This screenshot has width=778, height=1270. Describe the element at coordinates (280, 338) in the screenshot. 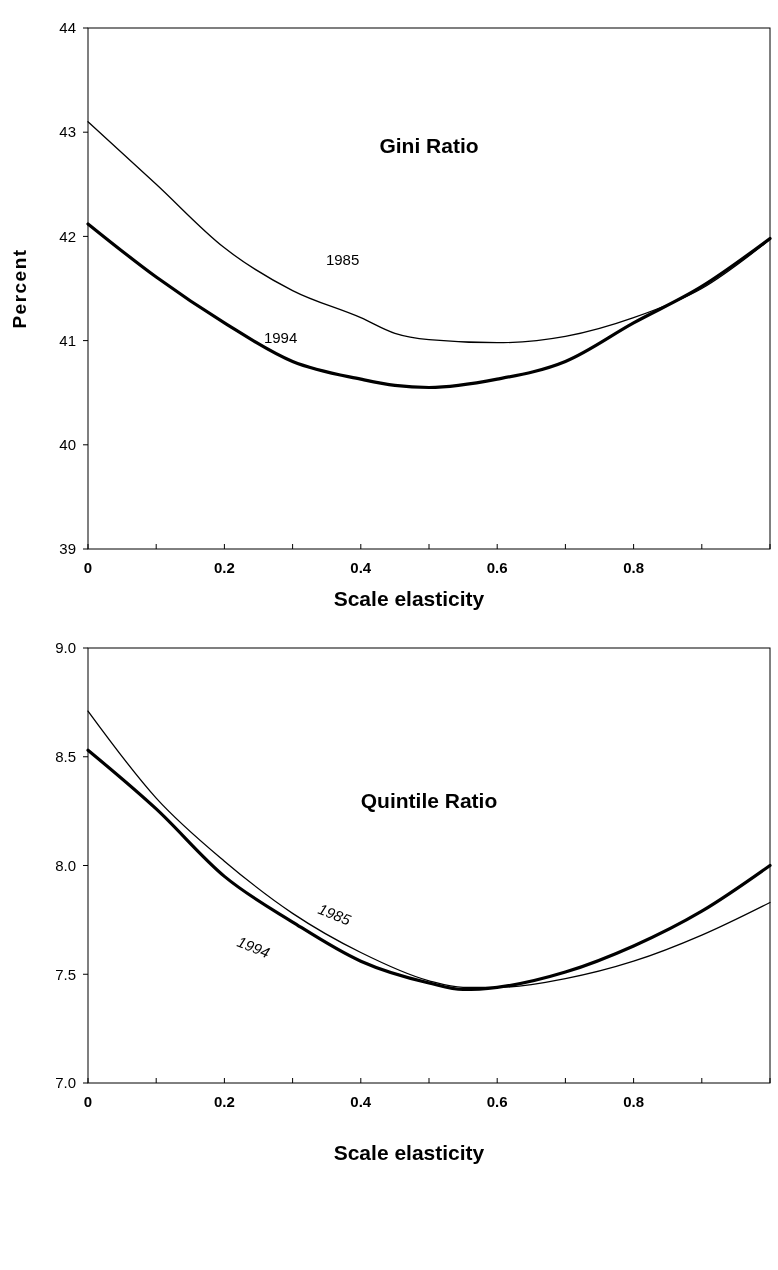

I see `series-label: 1994` at that location.